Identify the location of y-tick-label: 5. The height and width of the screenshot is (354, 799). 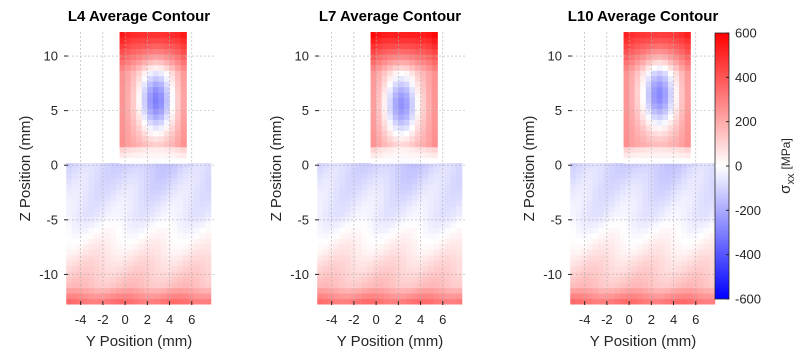
(558, 110).